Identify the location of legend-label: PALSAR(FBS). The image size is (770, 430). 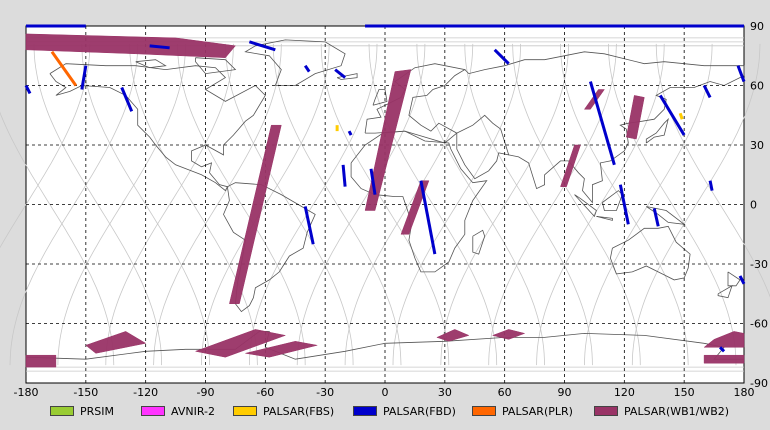
(299, 411).